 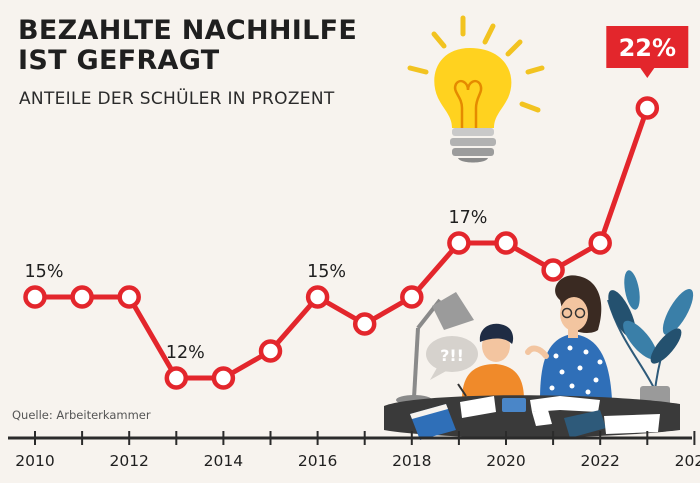 What do you see at coordinates (34, 461) in the screenshot?
I see `x-tick-label: 2010` at bounding box center [34, 461].